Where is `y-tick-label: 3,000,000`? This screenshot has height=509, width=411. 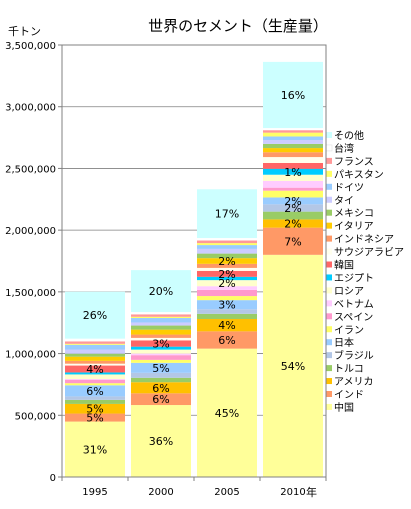 y-tick-label: 3,000,000 is located at coordinates (30, 108).